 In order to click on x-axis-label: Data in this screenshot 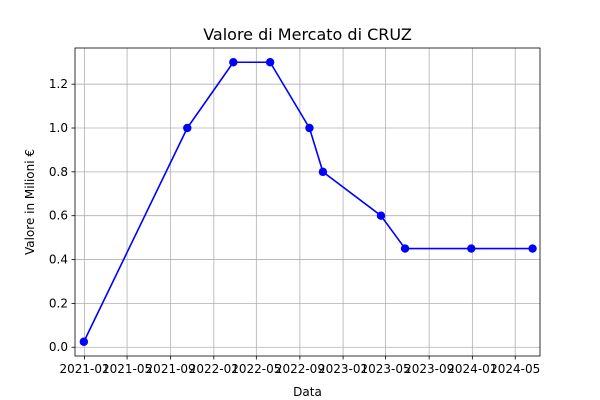, I will do `click(307, 392)`.